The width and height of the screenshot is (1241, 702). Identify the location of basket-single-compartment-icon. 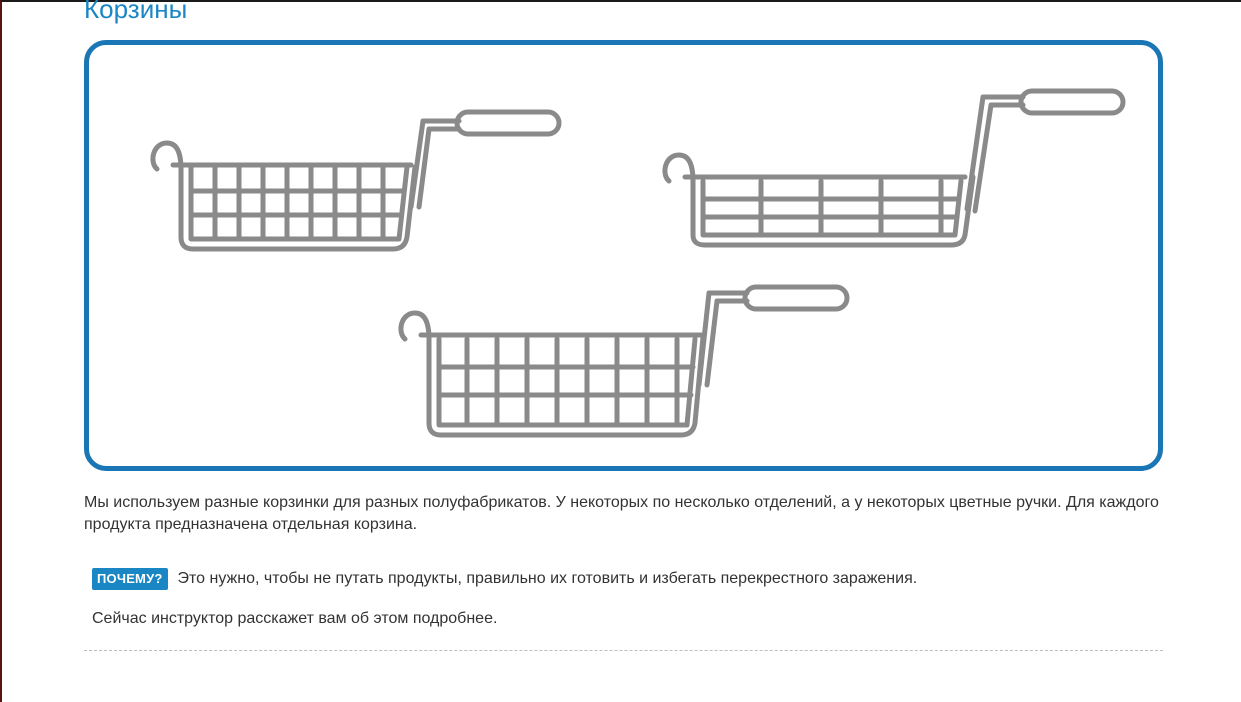
(359, 182).